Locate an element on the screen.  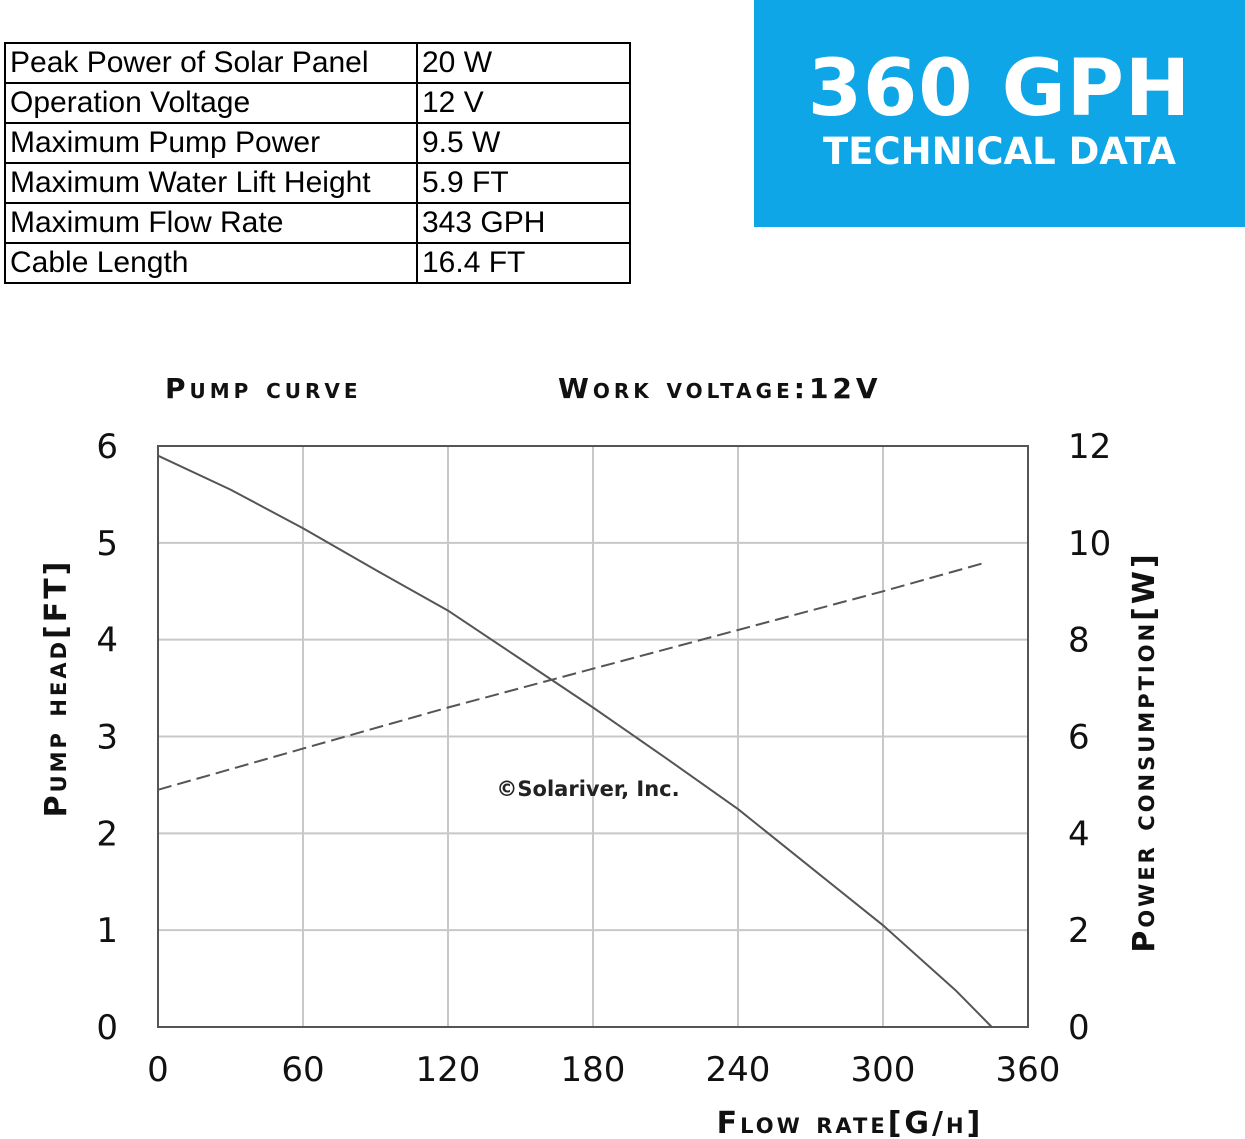
spec-label: Cable Length is located at coordinates (211, 263).